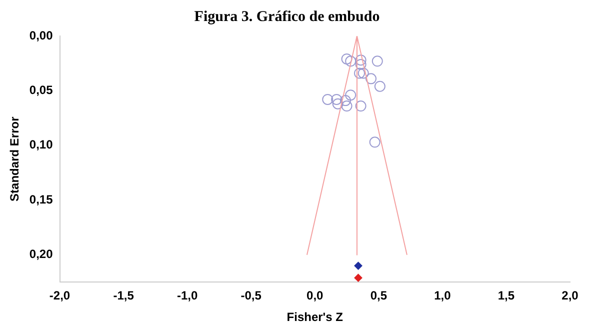 Image resolution: width=600 pixels, height=333 pixels. What do you see at coordinates (41, 199) in the screenshot?
I see `y-tick-label: 0,15` at bounding box center [41, 199].